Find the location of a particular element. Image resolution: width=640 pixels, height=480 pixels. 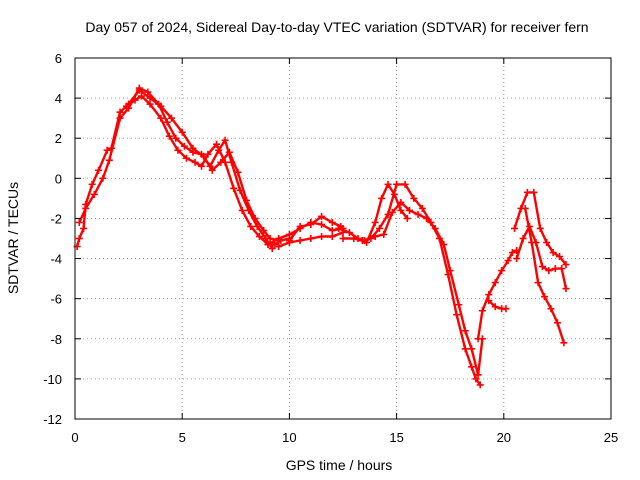

x-tick-label: 20 is located at coordinates (504, 437).